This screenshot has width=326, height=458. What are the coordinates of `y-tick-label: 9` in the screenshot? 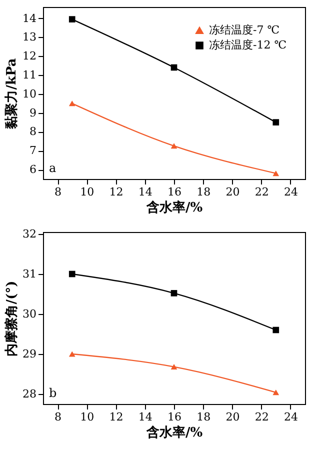 It's located at (33, 113).